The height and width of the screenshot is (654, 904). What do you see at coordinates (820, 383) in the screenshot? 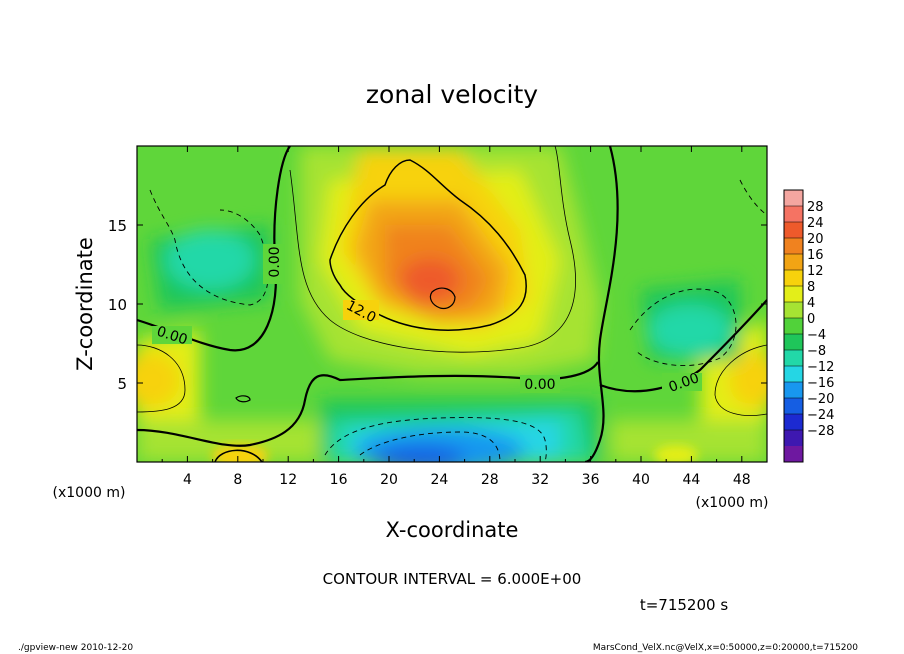
I see `colorbar-label: −16` at bounding box center [820, 383].